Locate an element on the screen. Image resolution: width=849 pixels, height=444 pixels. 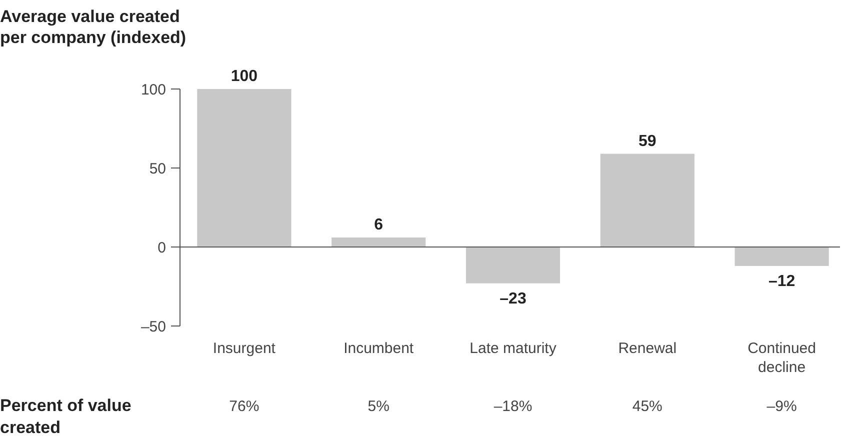
text: –18% is located at coordinates (513, 406).